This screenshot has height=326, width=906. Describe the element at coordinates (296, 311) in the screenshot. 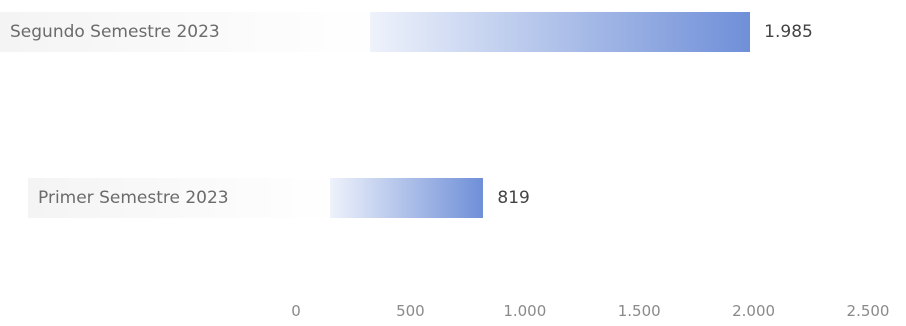

I see `x-tick-label: 0` at that location.